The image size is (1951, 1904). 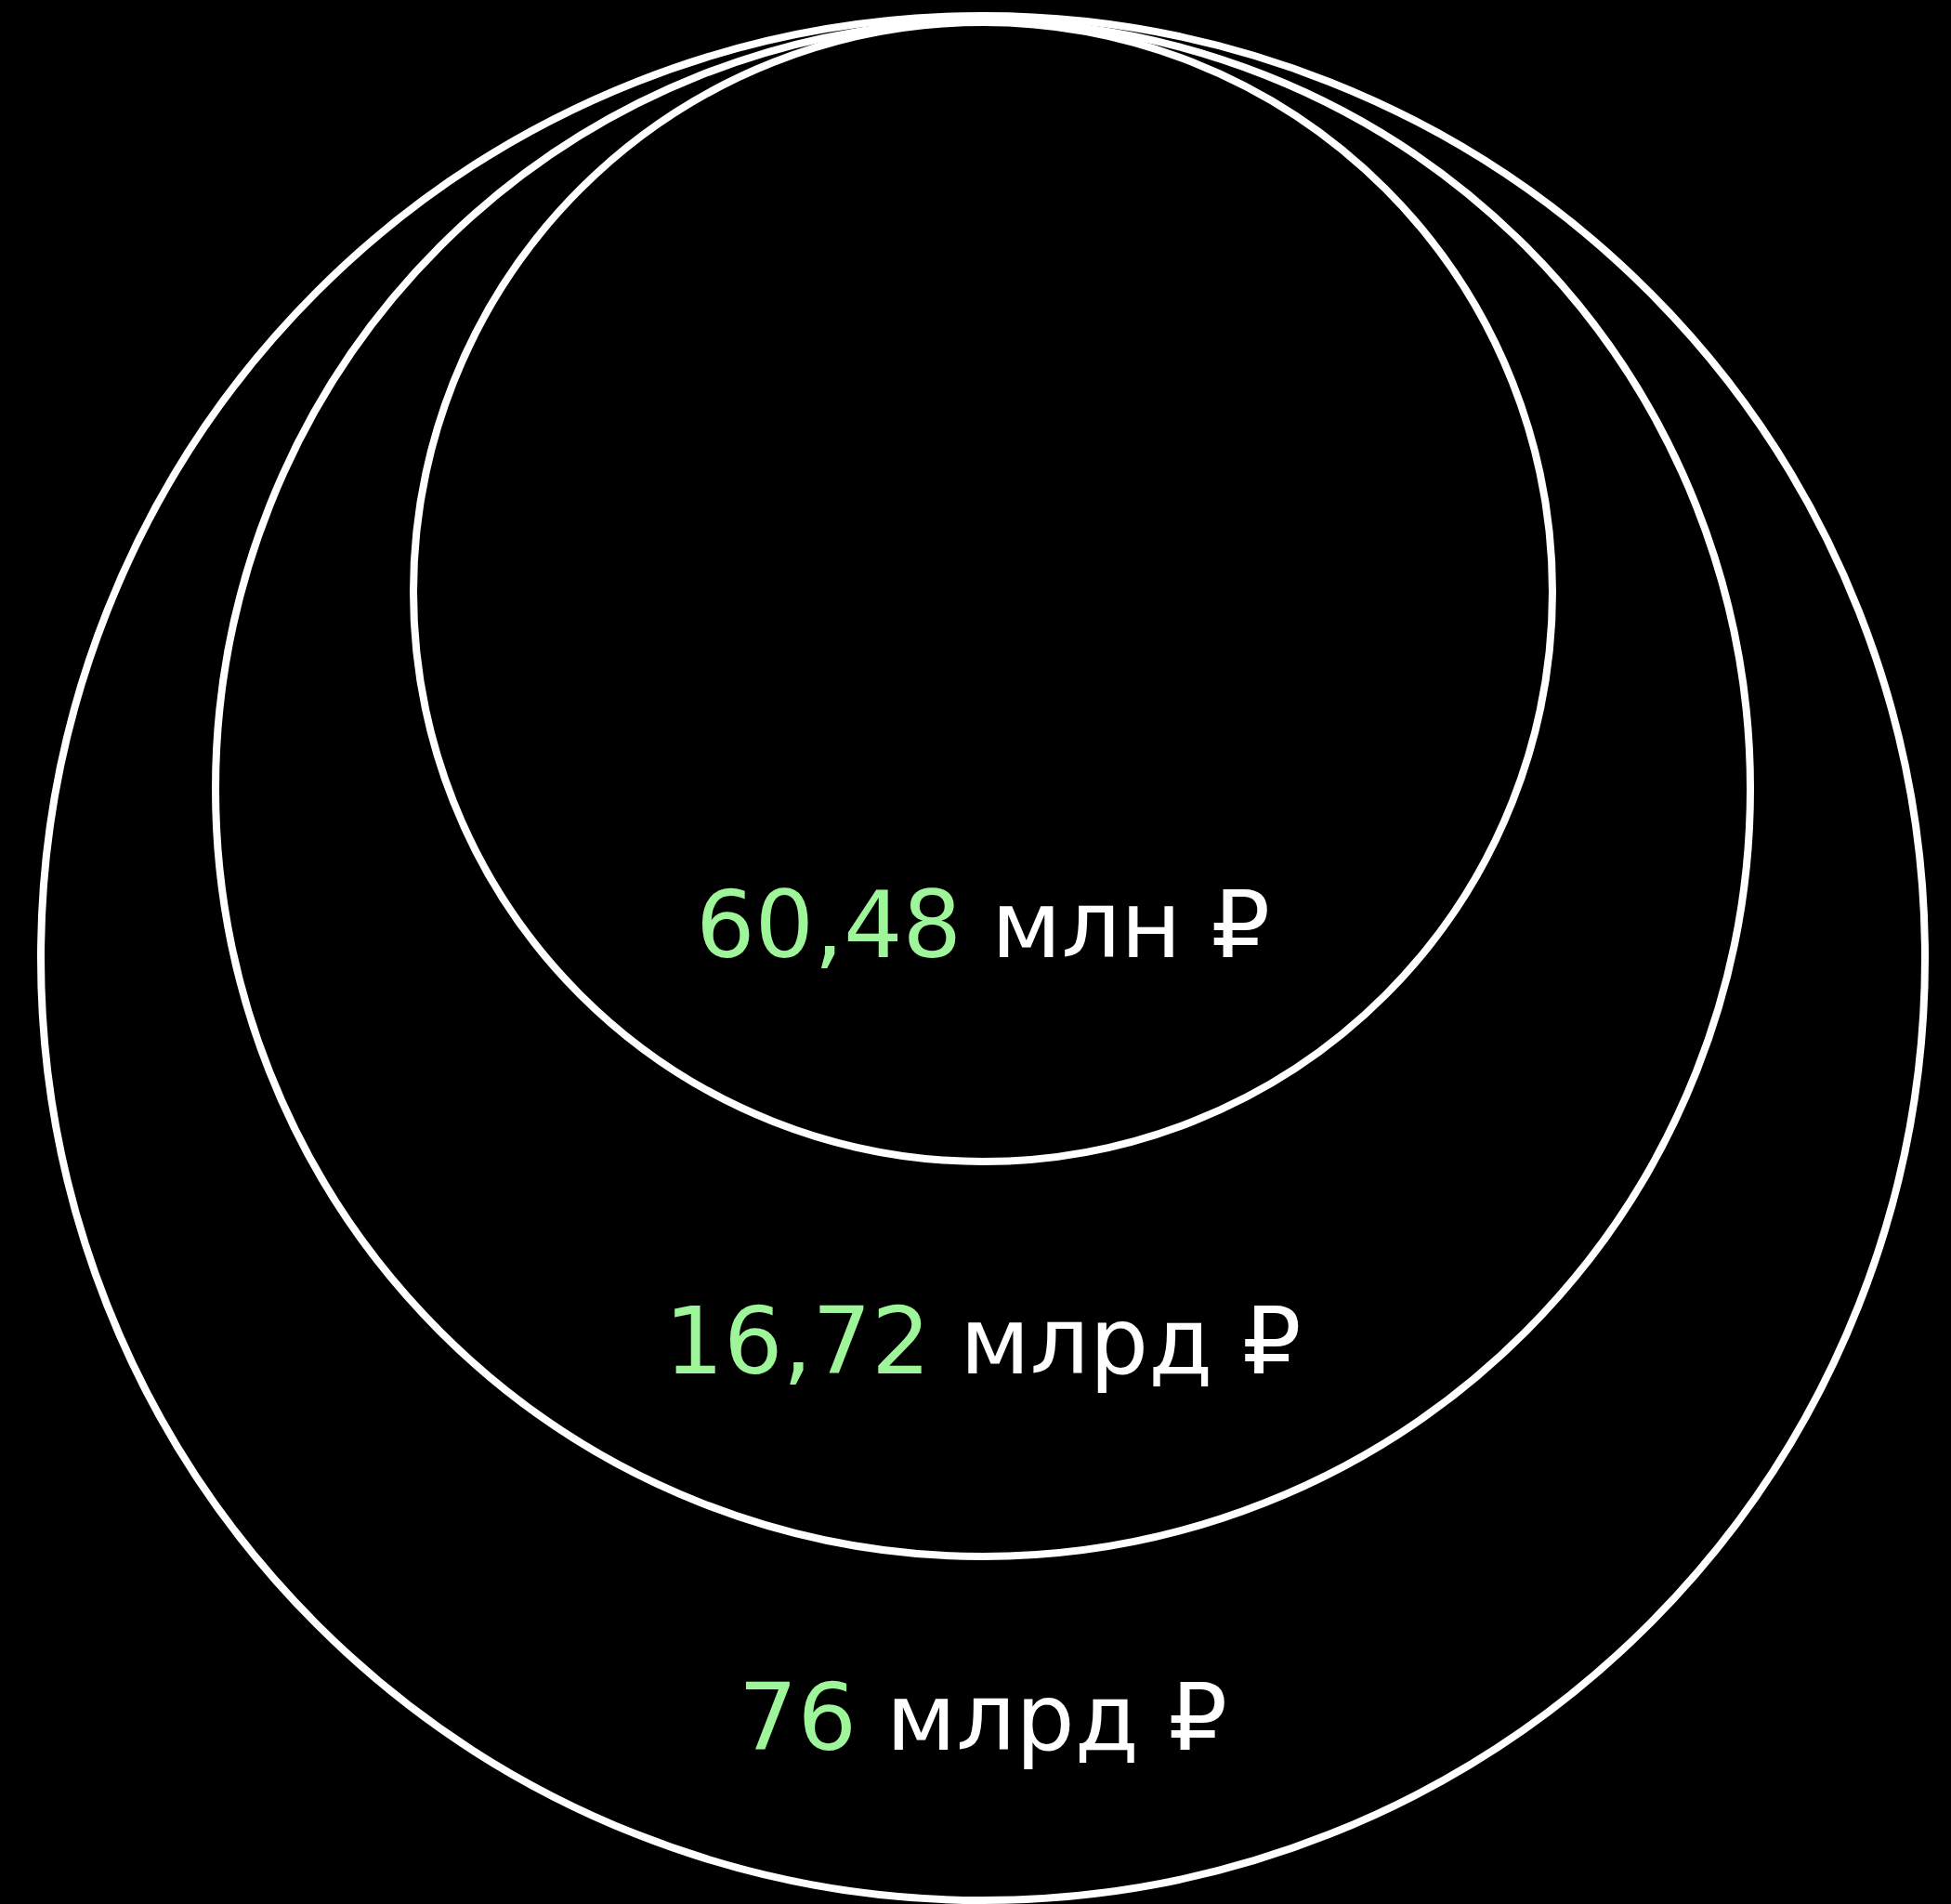 What do you see at coordinates (983, 1341) in the screenshot?
I see `data-label: 16,72 млрд ₽` at bounding box center [983, 1341].